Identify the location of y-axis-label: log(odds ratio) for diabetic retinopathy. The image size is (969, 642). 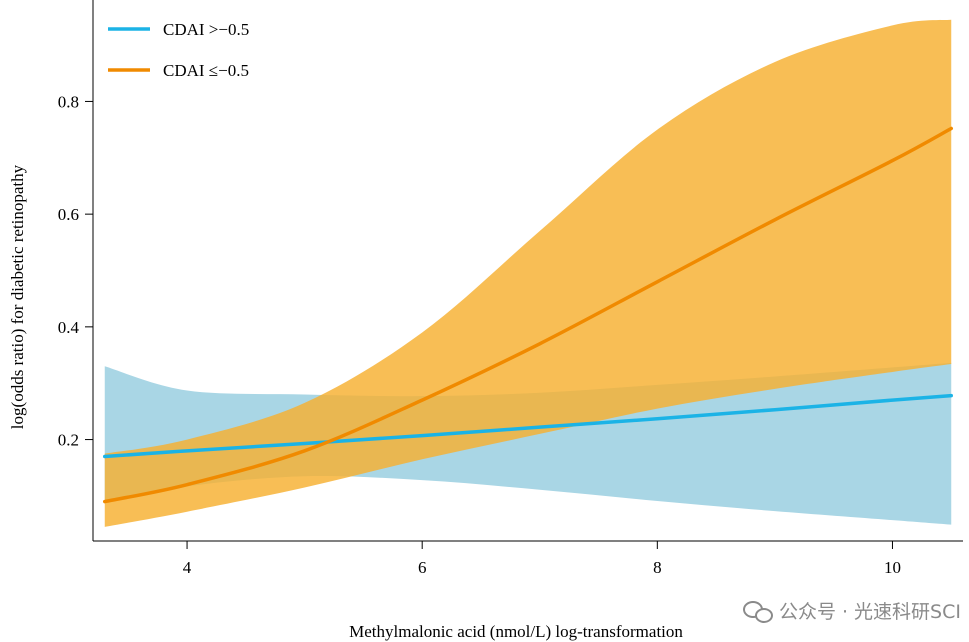
(17, 296).